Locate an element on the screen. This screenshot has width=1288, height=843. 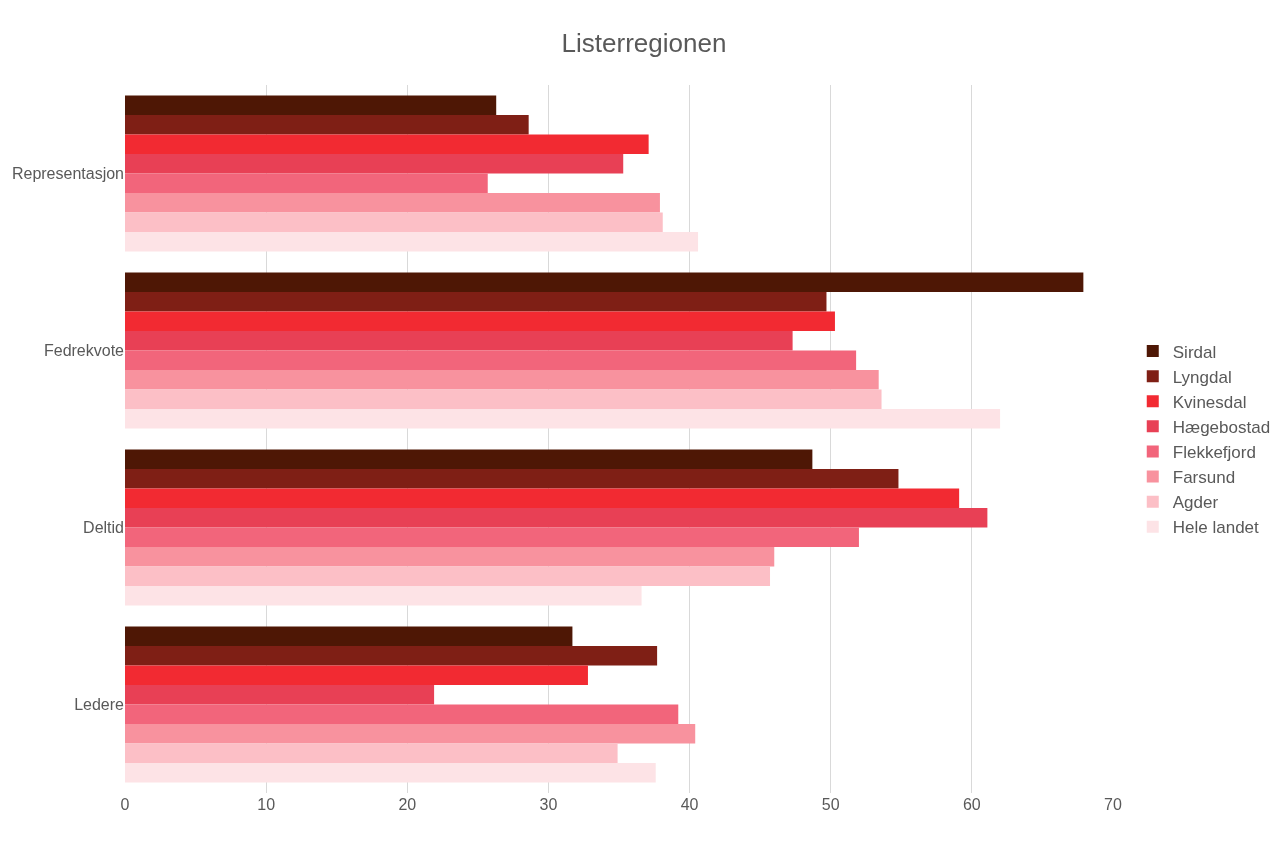
legend-label: Kvinesdal is located at coordinates (1209, 402).